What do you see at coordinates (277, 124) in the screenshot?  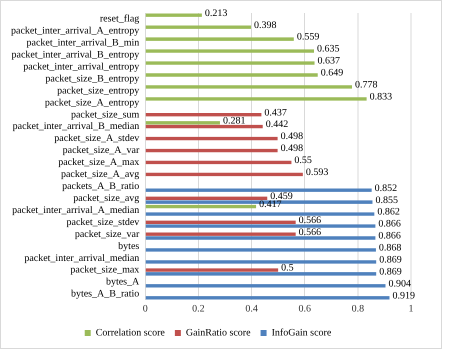 I see `data-label: 0.442` at bounding box center [277, 124].